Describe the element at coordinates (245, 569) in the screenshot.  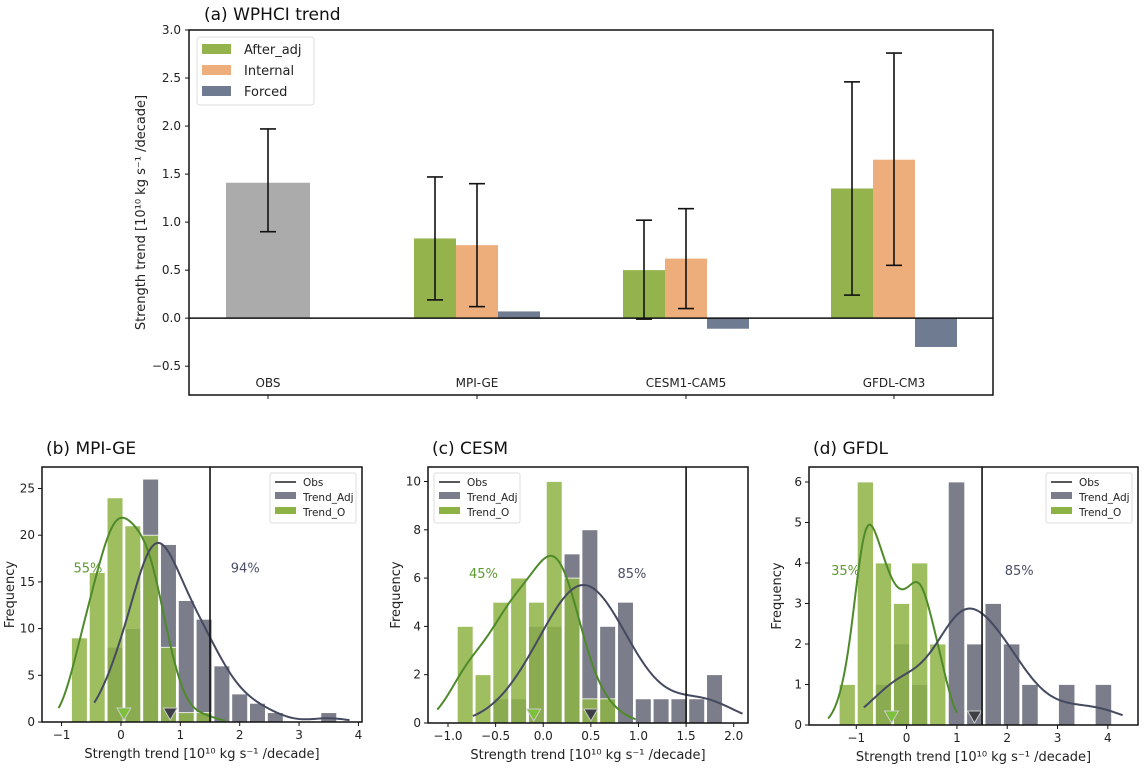
I see `trend-adj-percentage: 94%` at that location.